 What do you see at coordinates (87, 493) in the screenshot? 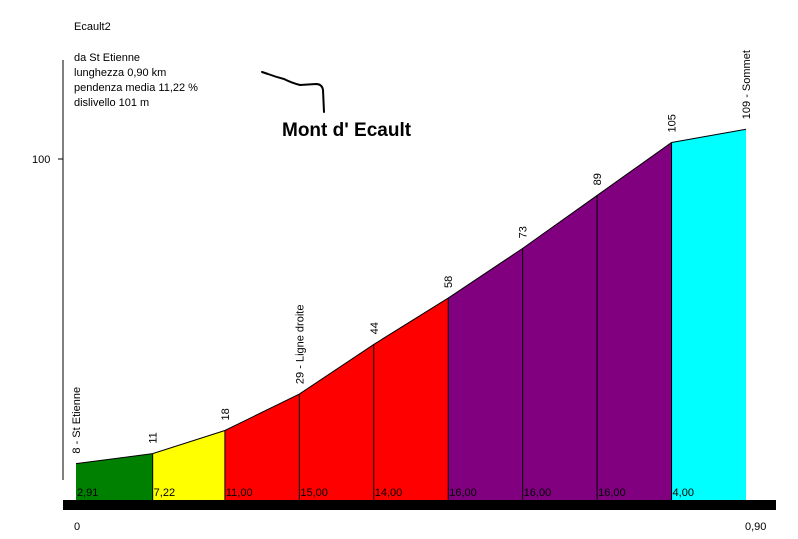
I see `gradient-label: 2,91` at bounding box center [87, 493].